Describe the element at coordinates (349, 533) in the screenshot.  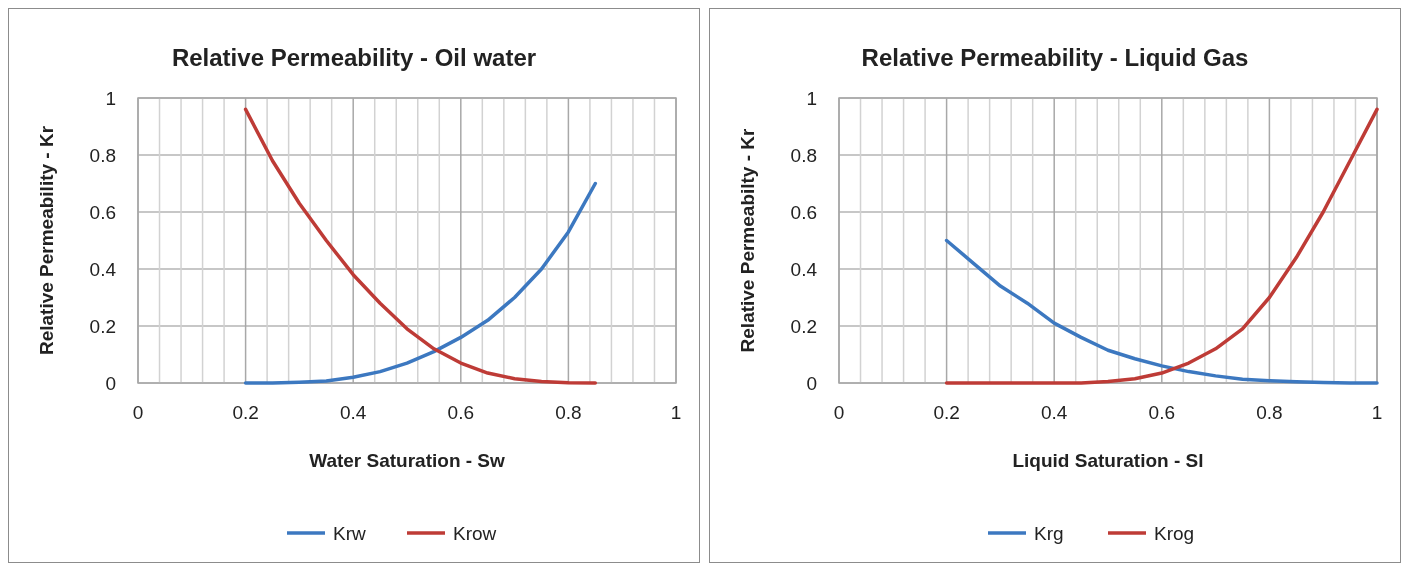
I see `legend-label: Krw` at that location.